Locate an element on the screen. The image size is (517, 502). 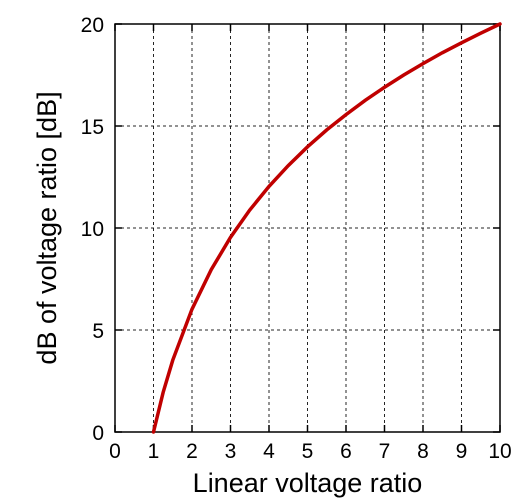
x-tick-label: 10 is located at coordinates (499, 451).